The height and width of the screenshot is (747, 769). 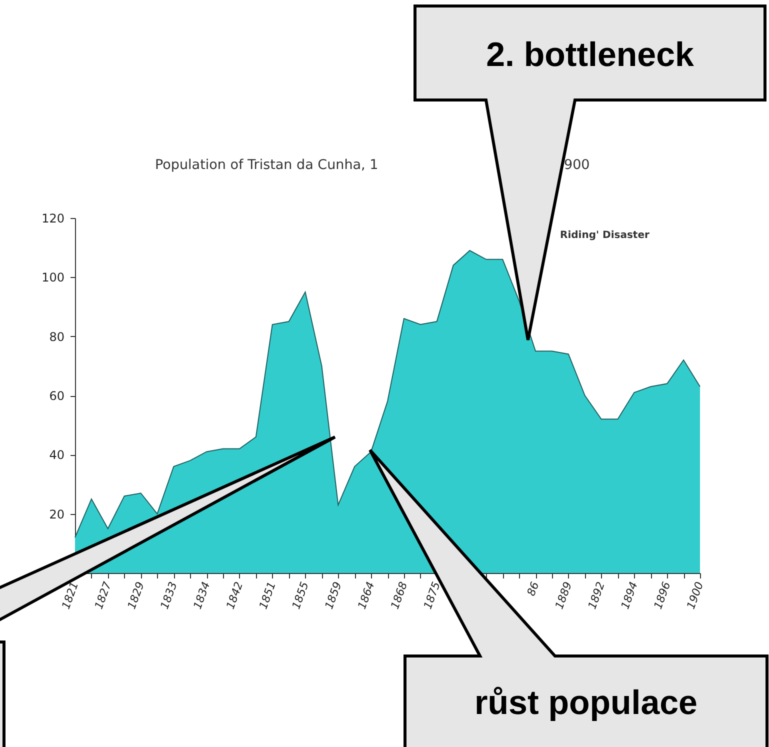 What do you see at coordinates (629, 595) in the screenshot?
I see `x-tick-label: 1894` at bounding box center [629, 595].